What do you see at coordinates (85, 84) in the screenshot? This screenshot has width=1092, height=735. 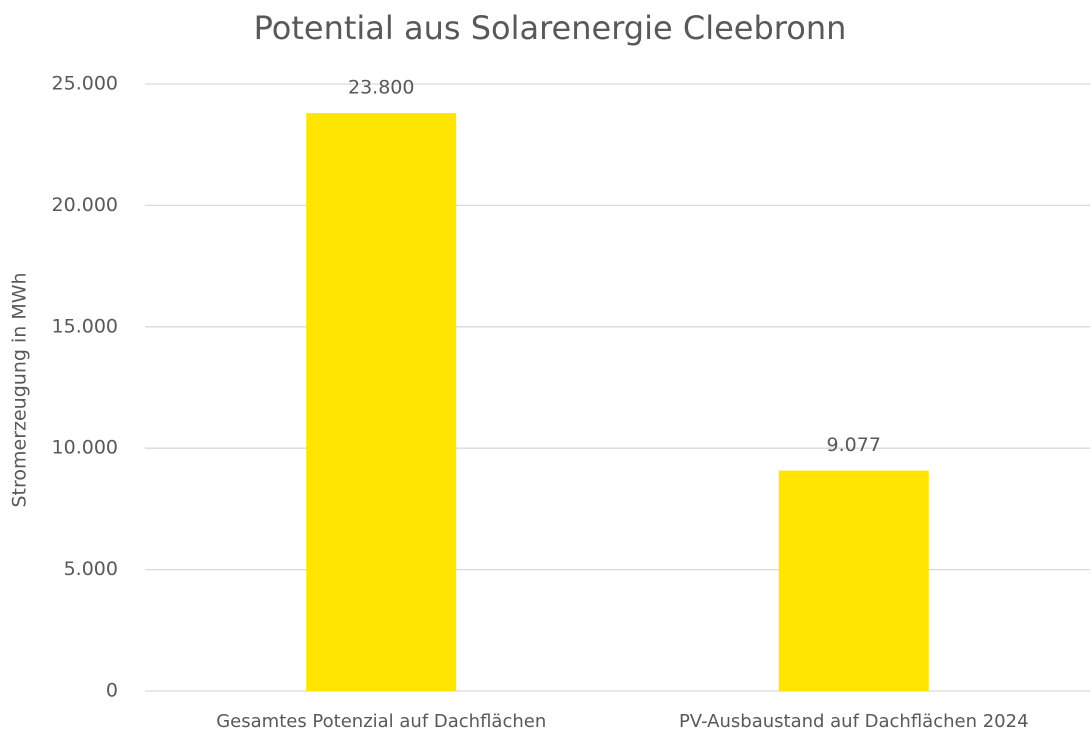 I see `y-tick-label: 25.000` at bounding box center [85, 84].